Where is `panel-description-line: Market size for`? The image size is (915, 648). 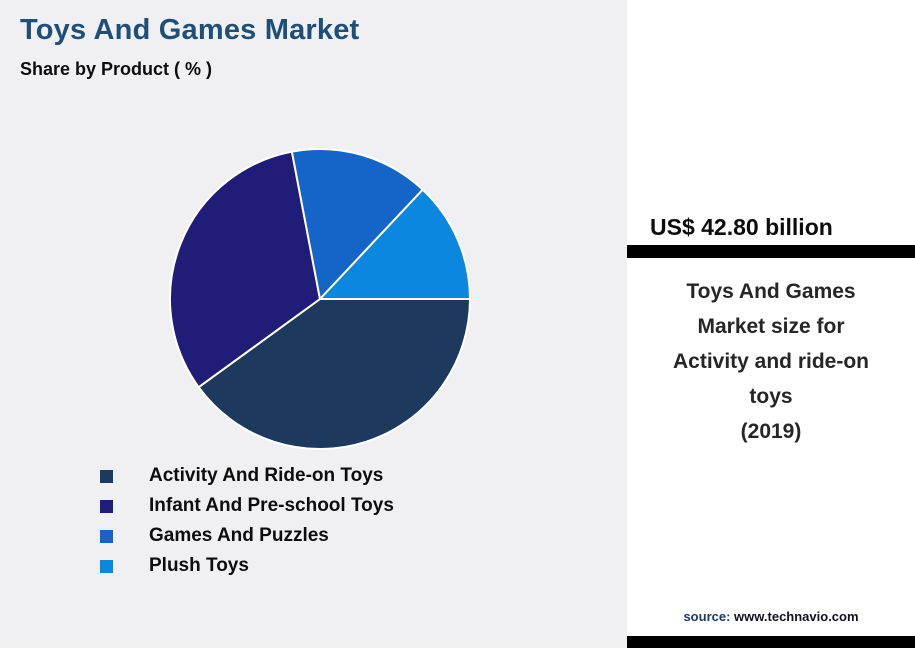 panel-description-line: Market size for is located at coordinates (771, 326).